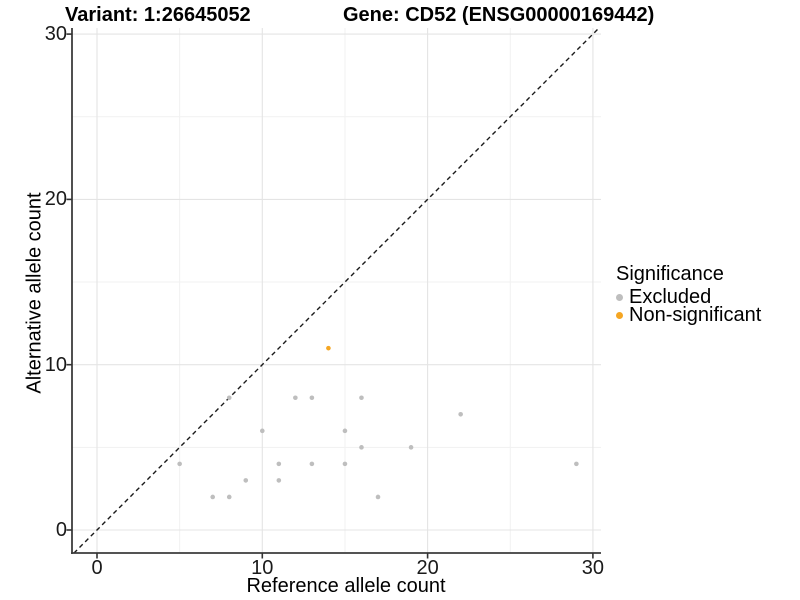 This screenshot has height=600, width=800. Describe the element at coordinates (670, 274) in the screenshot. I see `legend-title: Significance` at that location.